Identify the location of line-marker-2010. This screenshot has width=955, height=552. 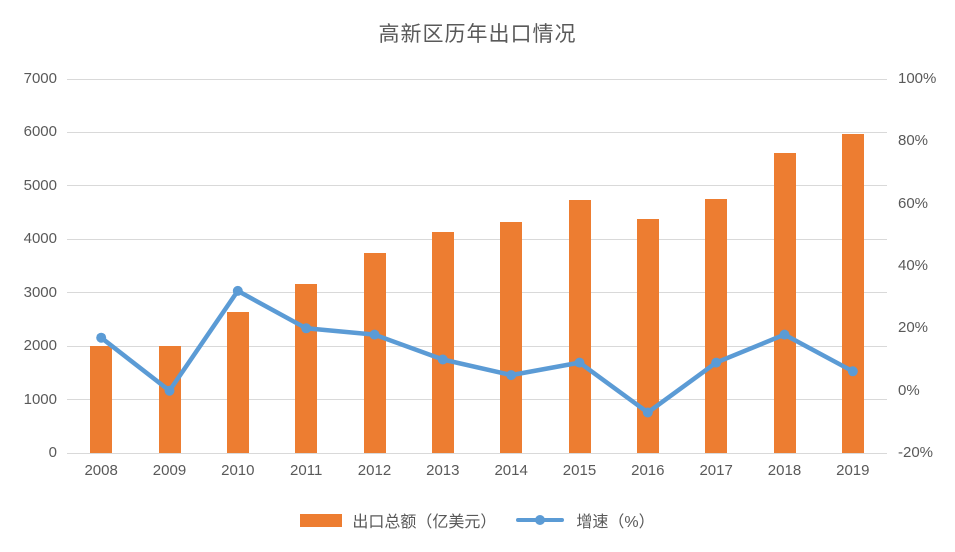
(237, 290).